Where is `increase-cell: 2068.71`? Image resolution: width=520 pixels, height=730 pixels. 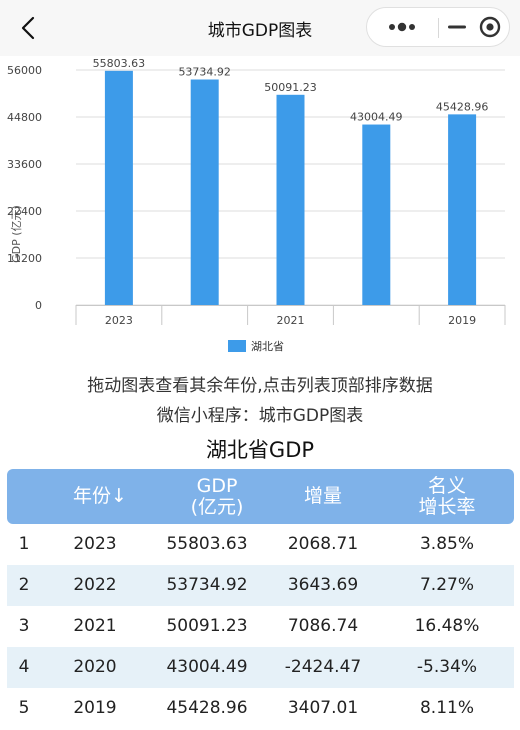
increase-cell: 2068.71 is located at coordinates (323, 544).